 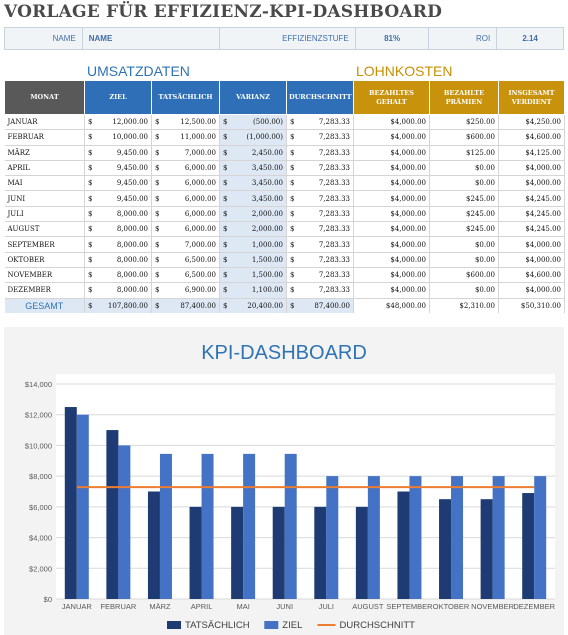 What do you see at coordinates (253, 97) in the screenshot?
I see `header-varianz: VARIANZ` at bounding box center [253, 97].